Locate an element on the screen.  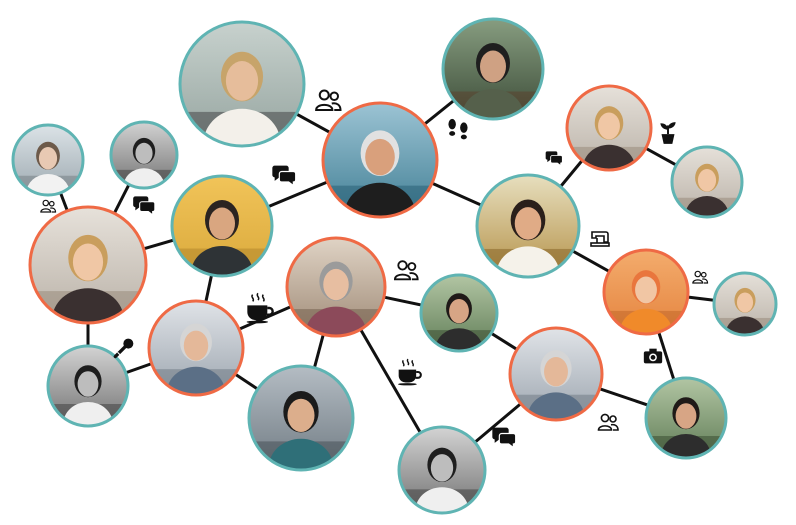
person-node-girl-in-white is located at coordinates (144, 155).